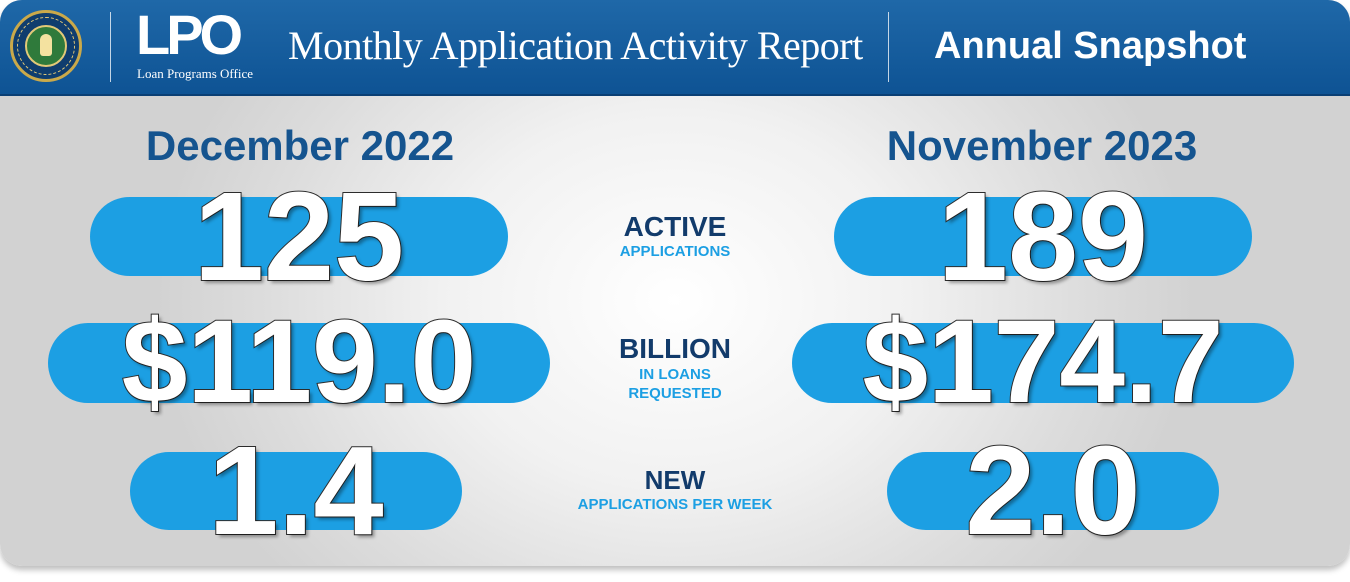 Image resolution: width=1350 pixels, height=582 pixels. I want to click on billion-title: BILLION, so click(675, 348).